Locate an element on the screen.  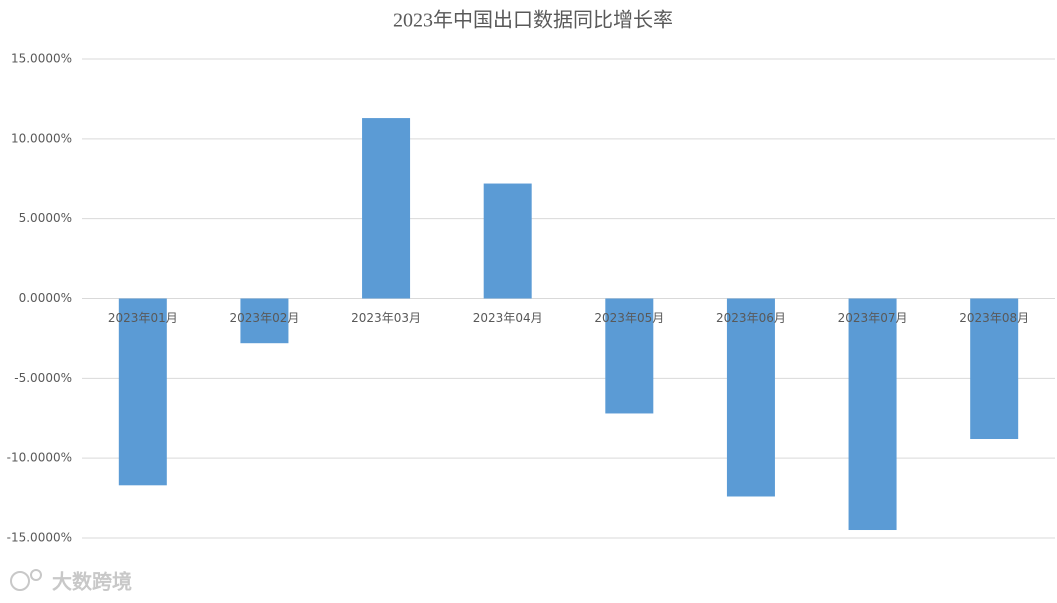
x-tick-label: 2023年03月 is located at coordinates (386, 318).